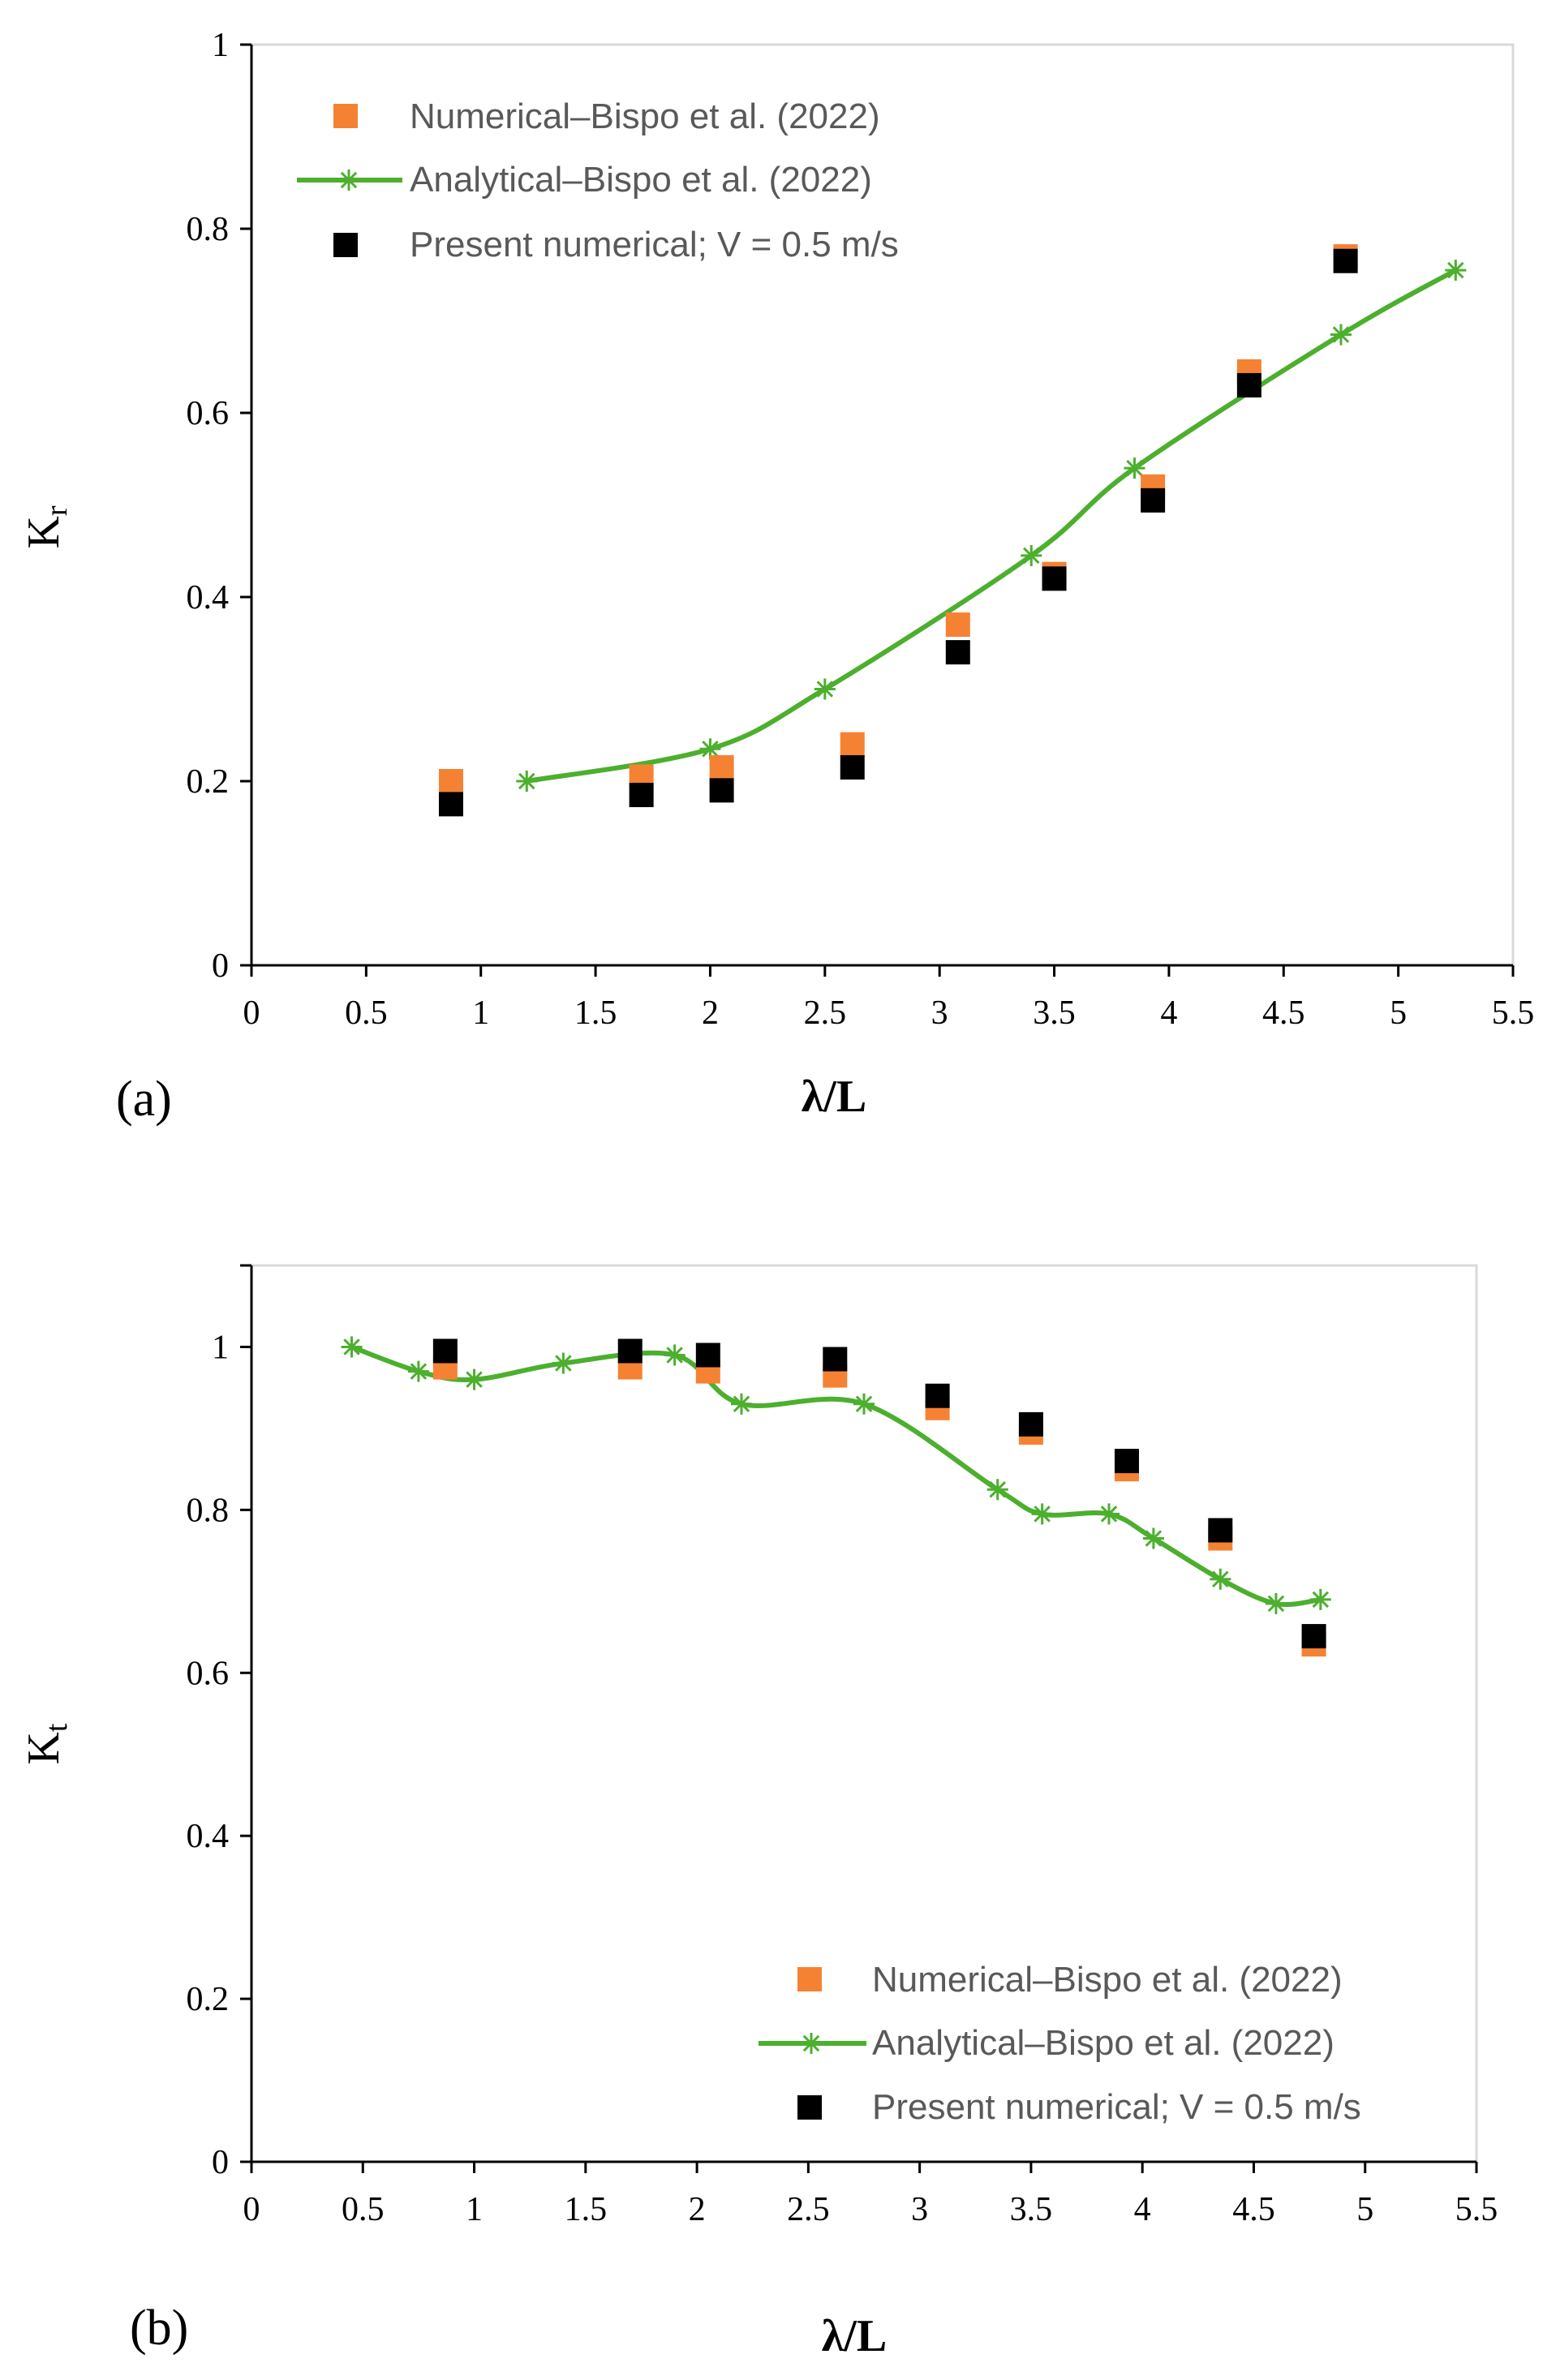 Image resolution: width=1543 pixels, height=2380 pixels. What do you see at coordinates (1476, 2209) in the screenshot?
I see `chart-b-x-tick-label: 5.5` at bounding box center [1476, 2209].